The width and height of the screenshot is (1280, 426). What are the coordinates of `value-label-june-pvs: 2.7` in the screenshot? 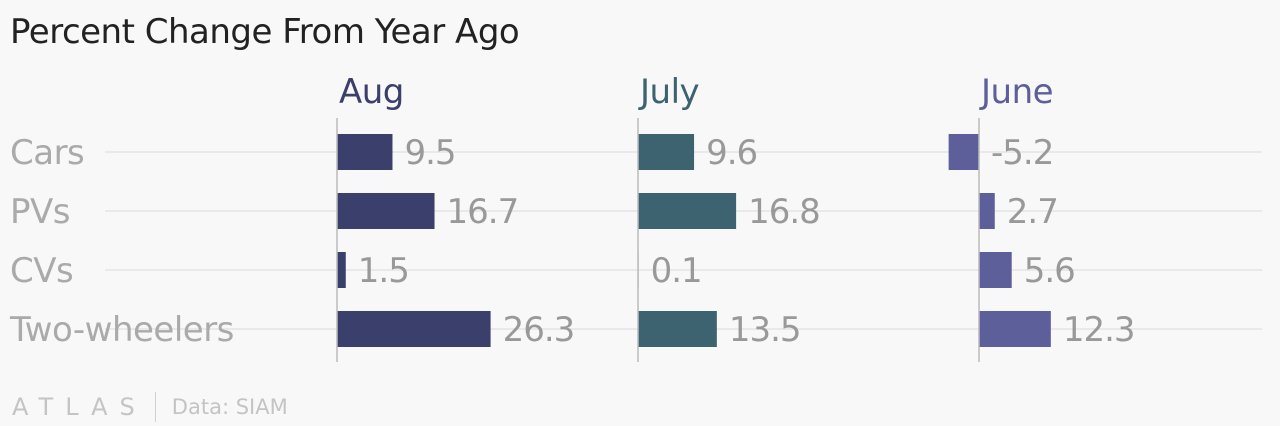 It's located at (1032, 212).